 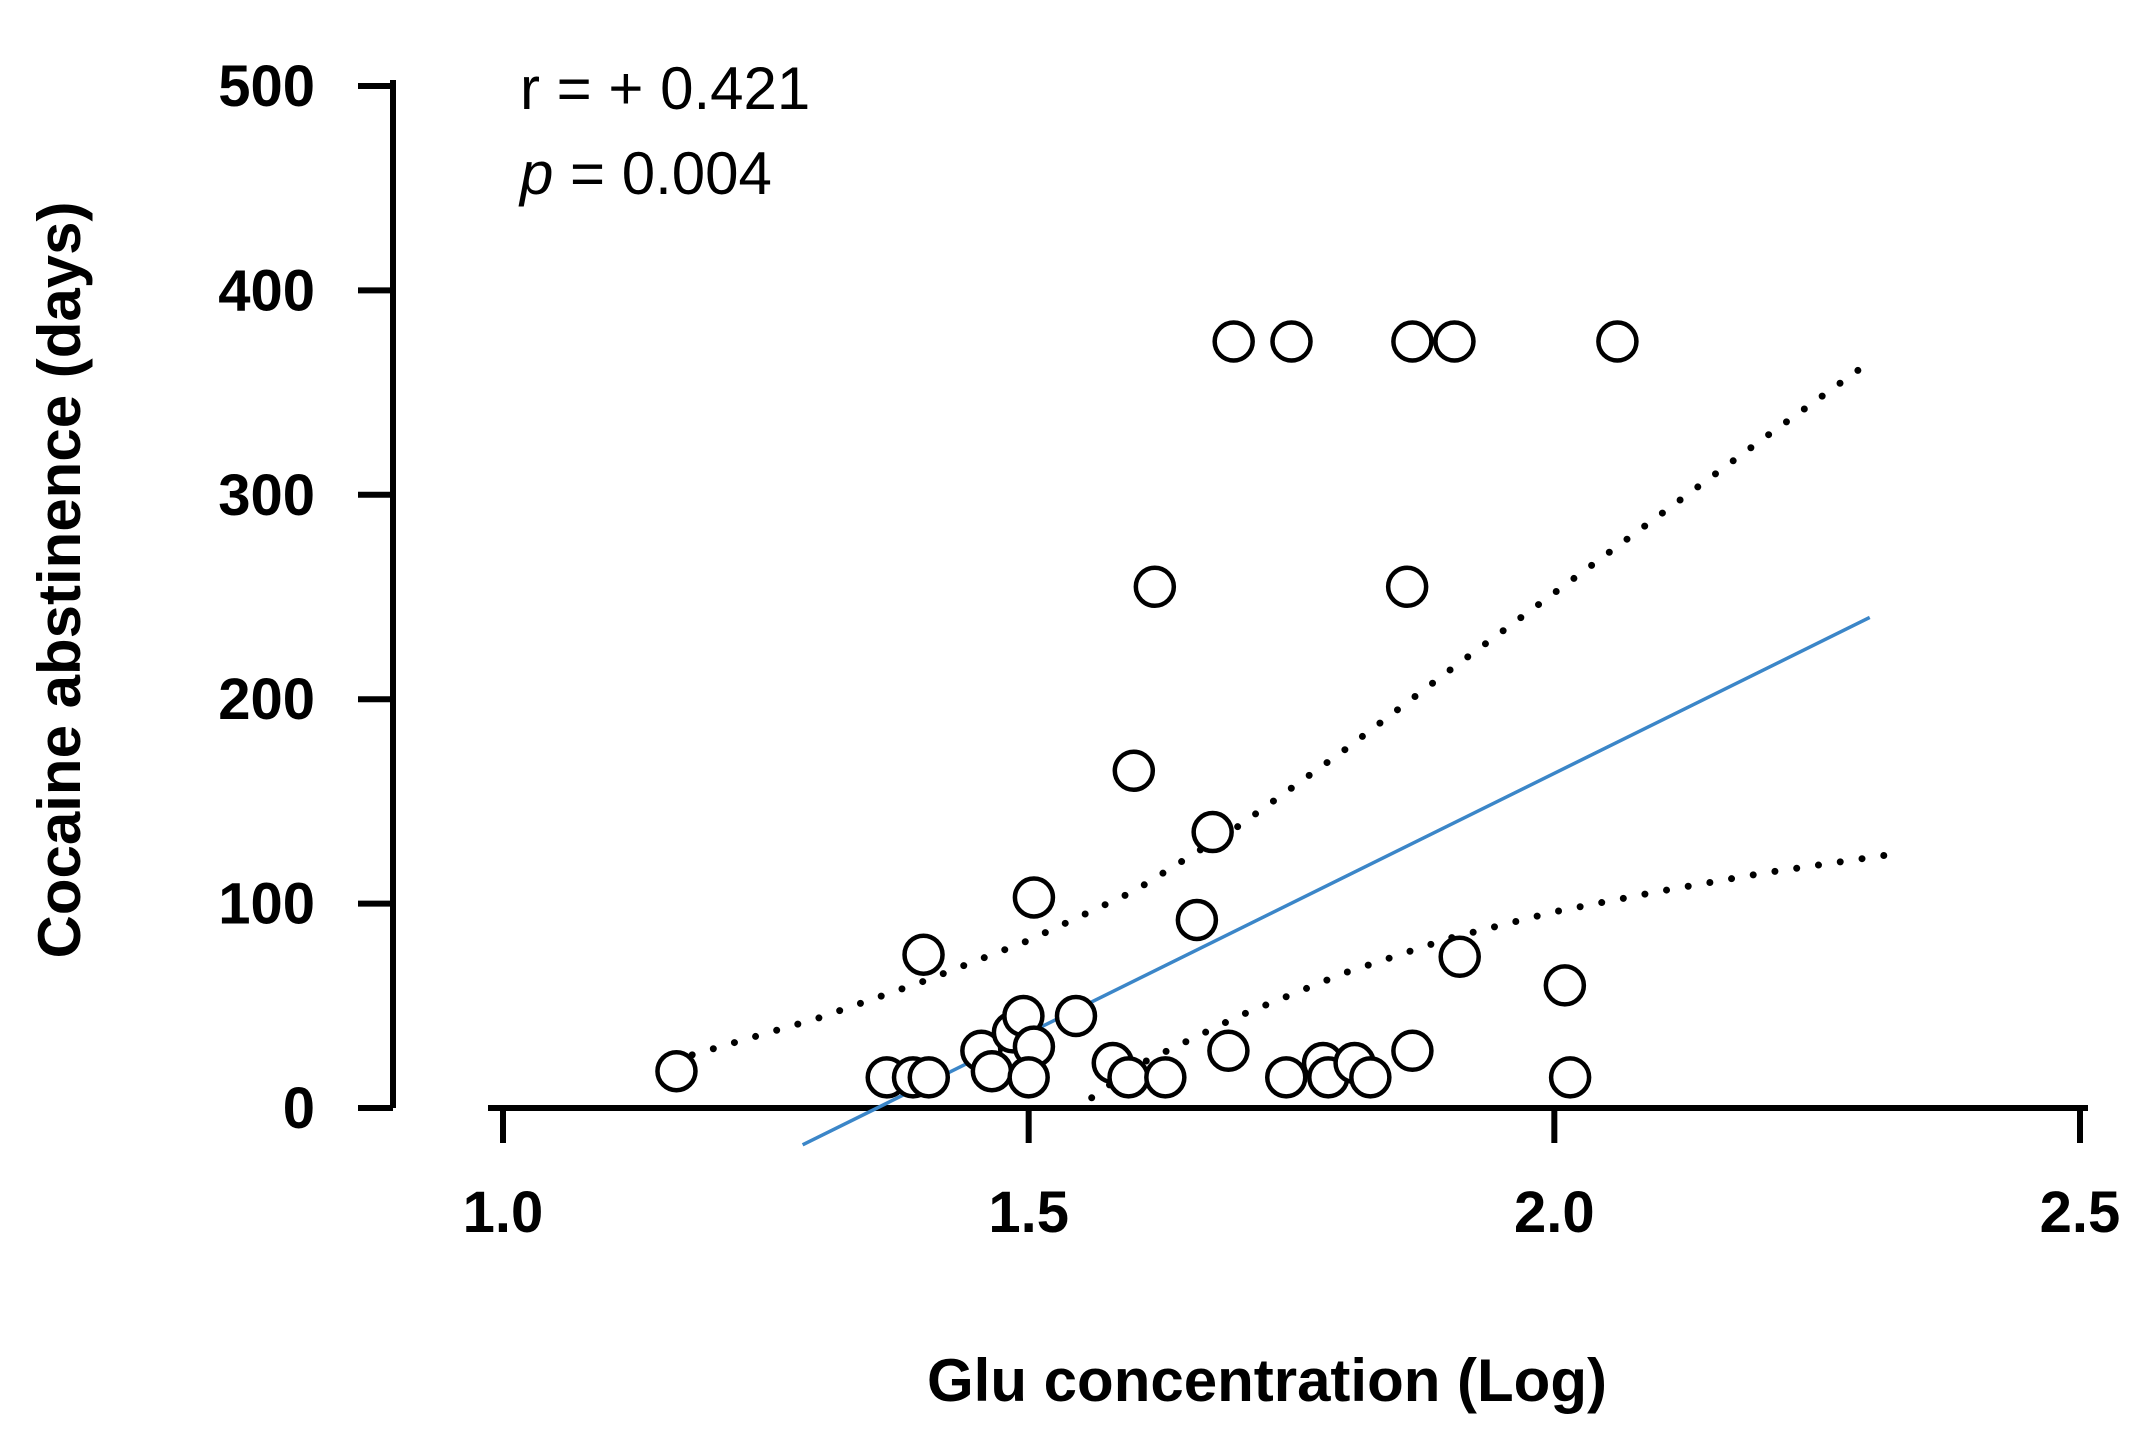 I want to click on x-tick-label: 2.0, so click(x=1554, y=1212).